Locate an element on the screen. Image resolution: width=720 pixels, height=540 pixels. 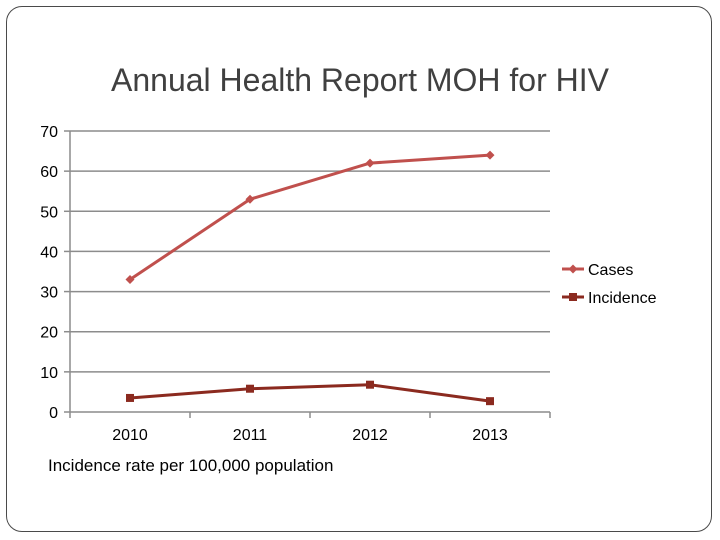
cases-point-2013 is located at coordinates (490, 155).